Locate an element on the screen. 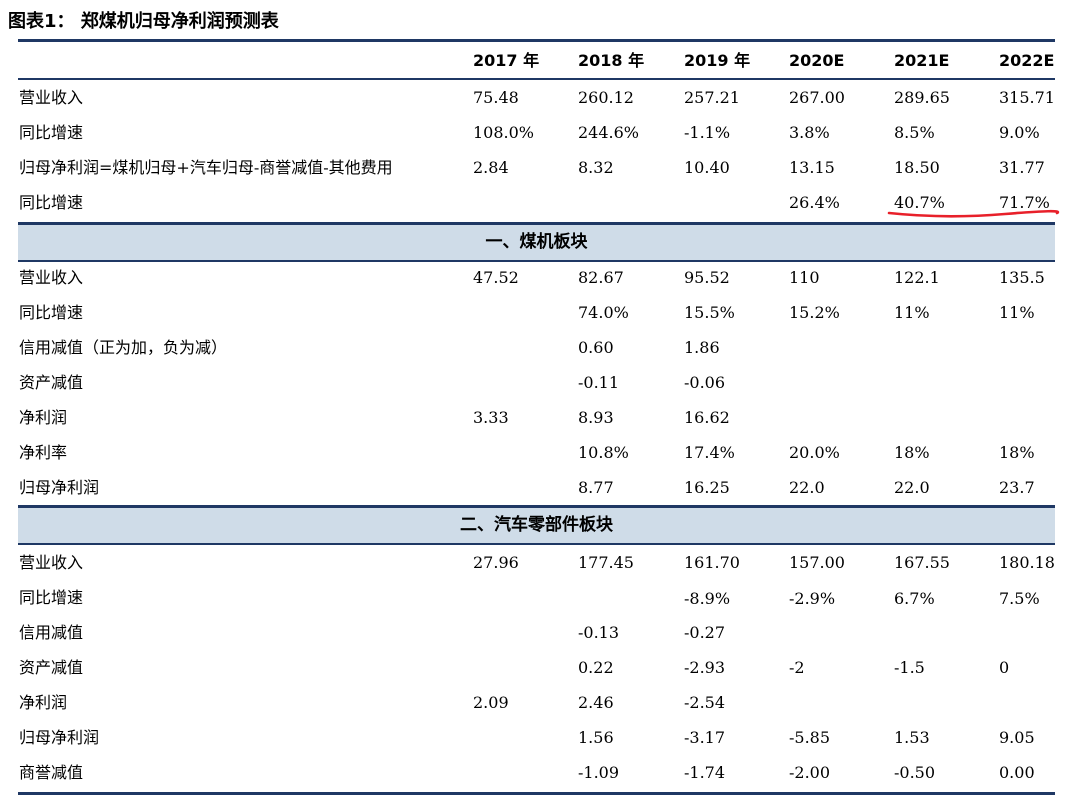 The width and height of the screenshot is (1070, 802). cell-value: 27.96 is located at coordinates (496, 562).